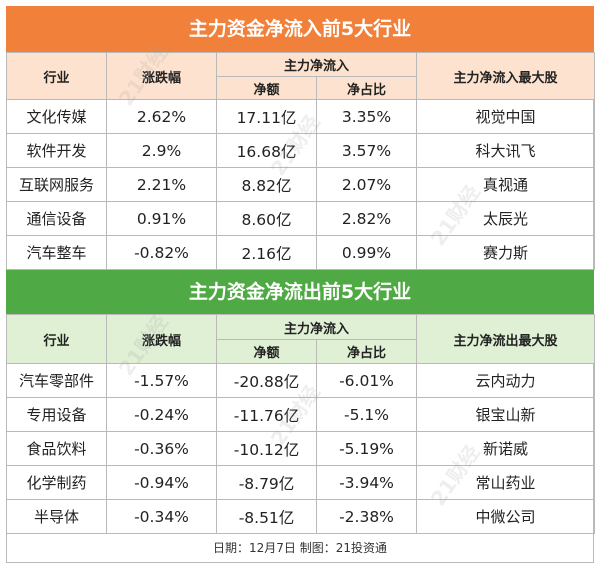 This screenshot has width=600, height=569. What do you see at coordinates (366, 414) in the screenshot?
I see `cell-net-ratio: -5.1%` at bounding box center [366, 414].